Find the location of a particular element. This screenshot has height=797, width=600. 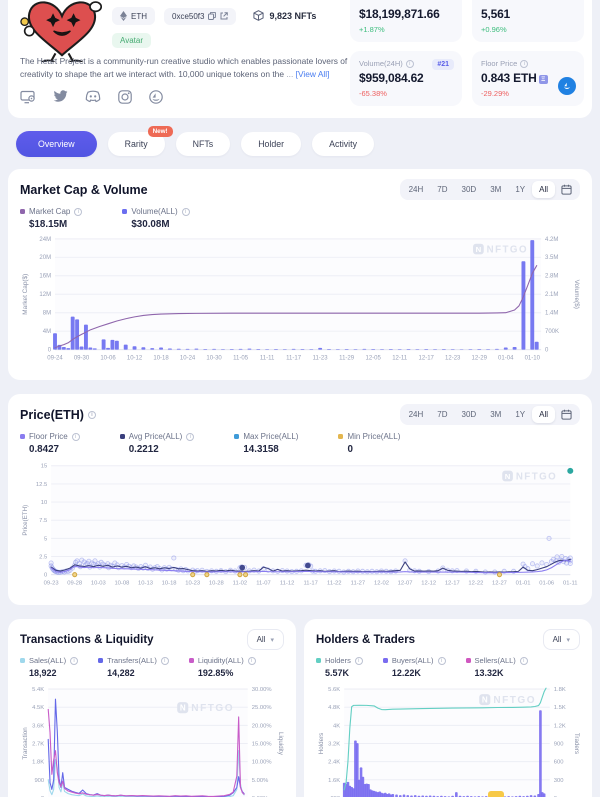

svg-text: 30.00% is located at coordinates (262, 690).